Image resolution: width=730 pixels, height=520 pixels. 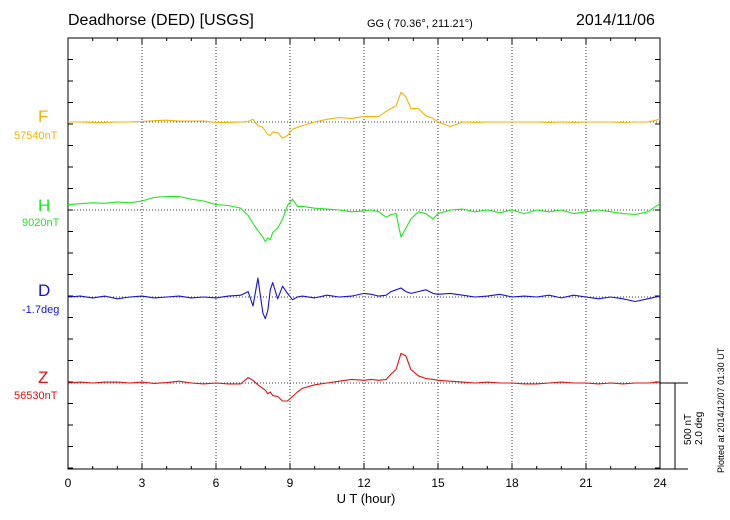 What do you see at coordinates (512, 483) in the screenshot?
I see `x-tick-label: 18` at bounding box center [512, 483].